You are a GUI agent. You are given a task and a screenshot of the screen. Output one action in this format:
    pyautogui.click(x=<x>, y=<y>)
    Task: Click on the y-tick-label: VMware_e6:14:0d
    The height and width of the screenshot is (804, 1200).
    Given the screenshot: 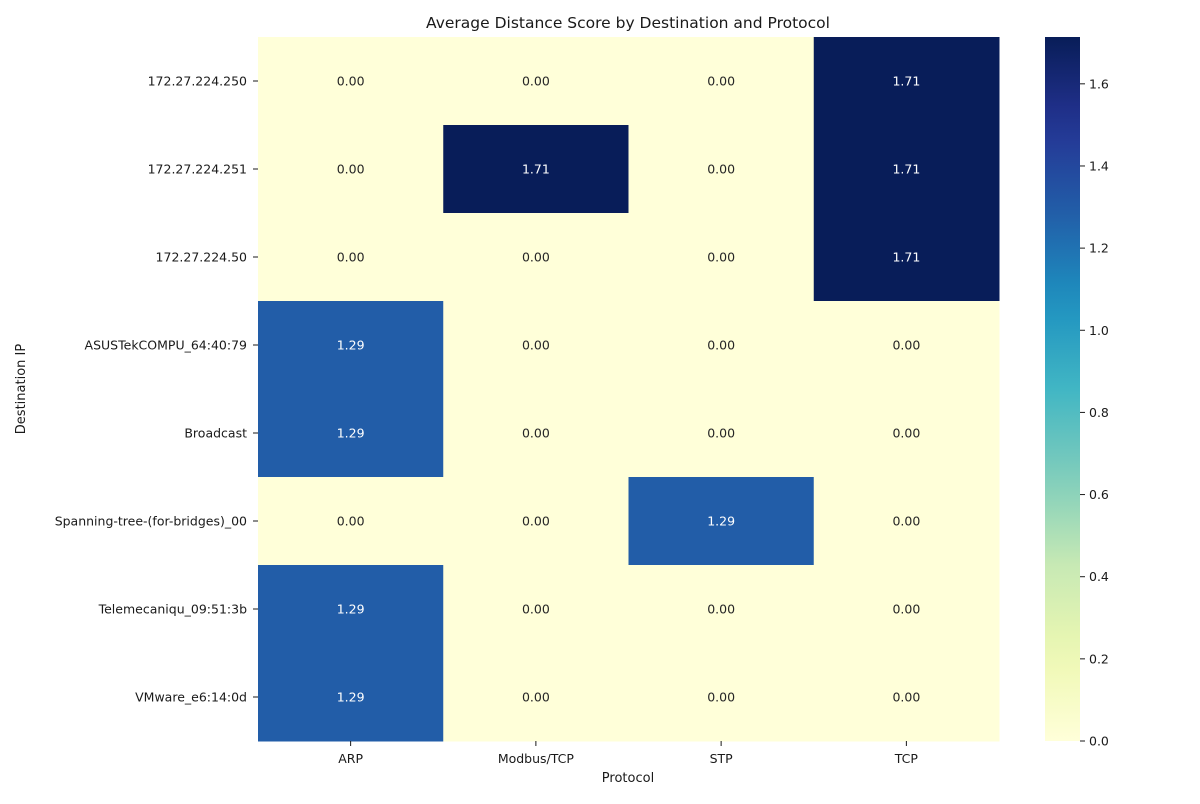 What is the action you would take?
    pyautogui.click(x=191, y=697)
    